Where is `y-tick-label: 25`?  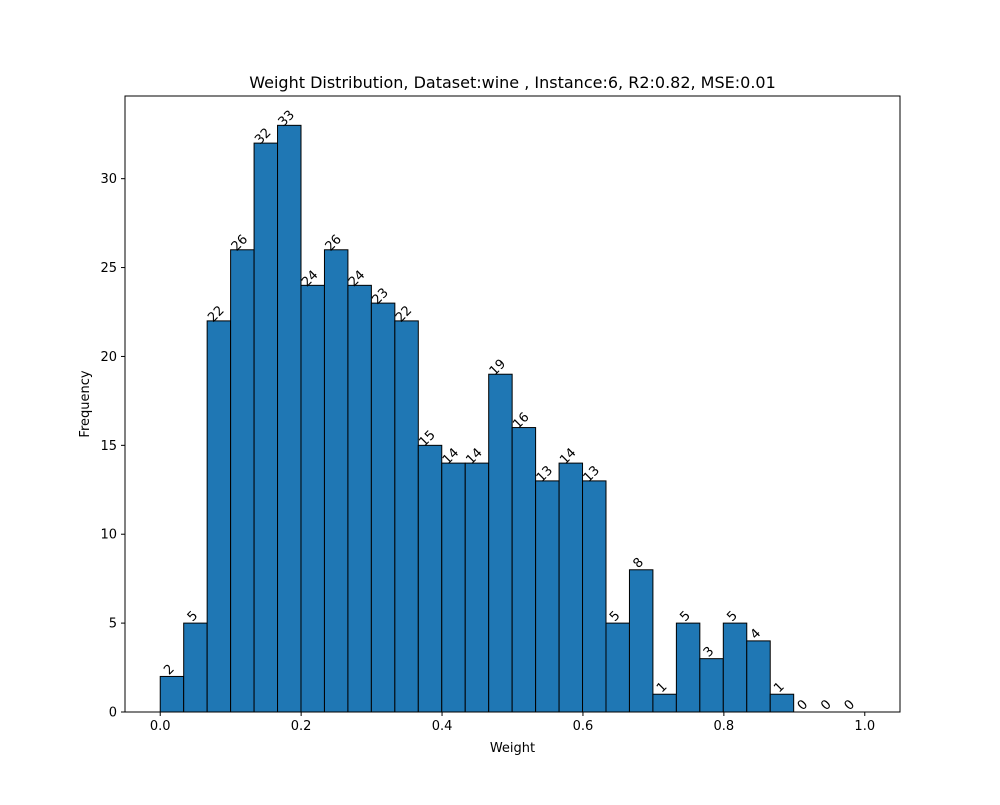
y-tick-label: 25 is located at coordinates (108, 268).